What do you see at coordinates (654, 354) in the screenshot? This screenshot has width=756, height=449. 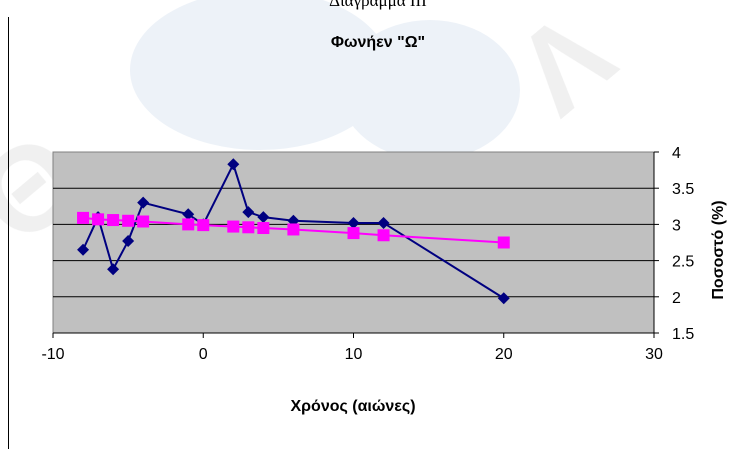 I see `x-tick-label: 30` at bounding box center [654, 354].